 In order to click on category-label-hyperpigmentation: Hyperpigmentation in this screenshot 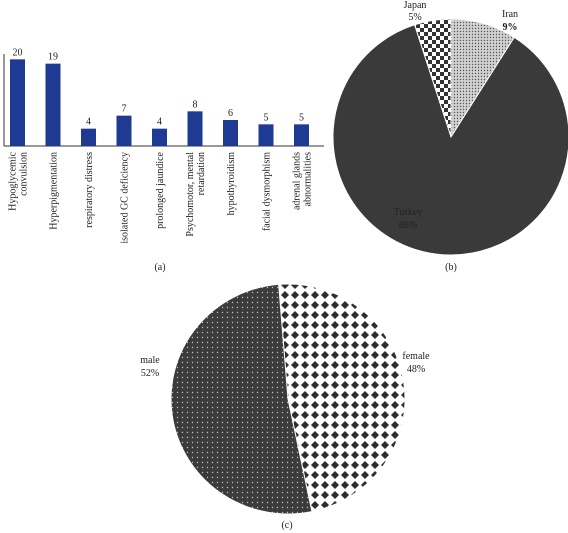, I will do `click(54, 191)`.